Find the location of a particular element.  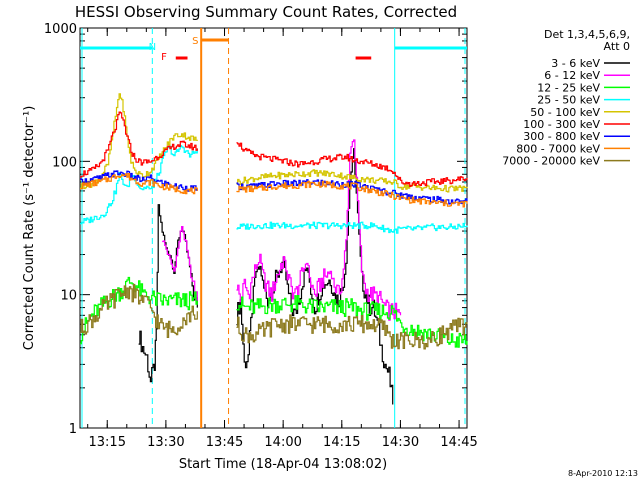

y-axis-title: Corrected Count Rate (s⁻¹ detector⁻¹) is located at coordinates (29, 228).